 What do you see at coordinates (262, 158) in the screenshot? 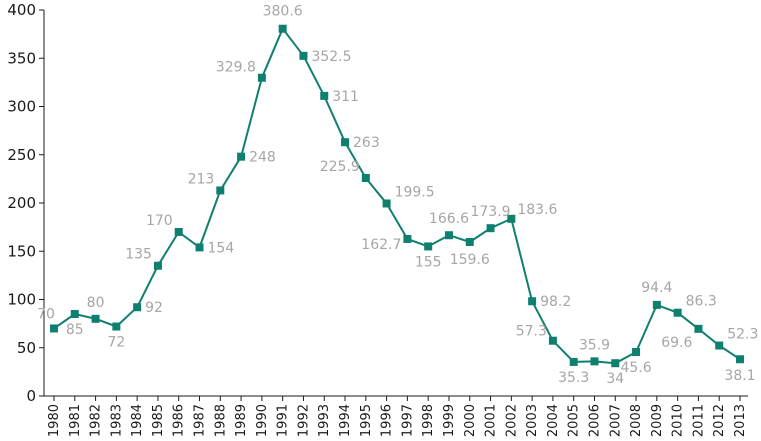
I see `data-label: 248` at bounding box center [262, 158].